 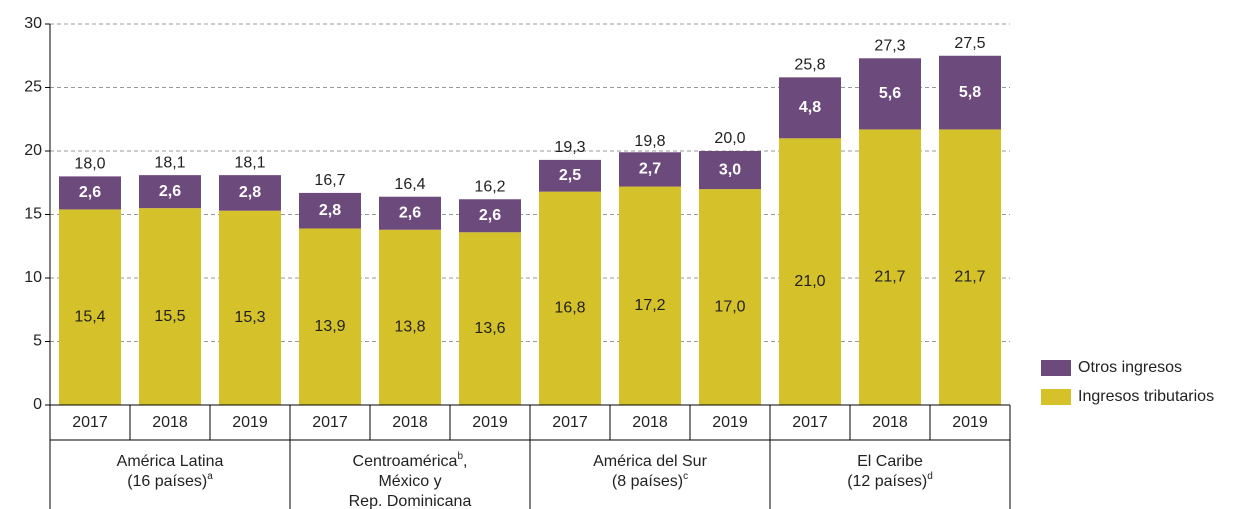 What do you see at coordinates (729, 306) in the screenshot?
I see `value-label: 17,0` at bounding box center [729, 306].